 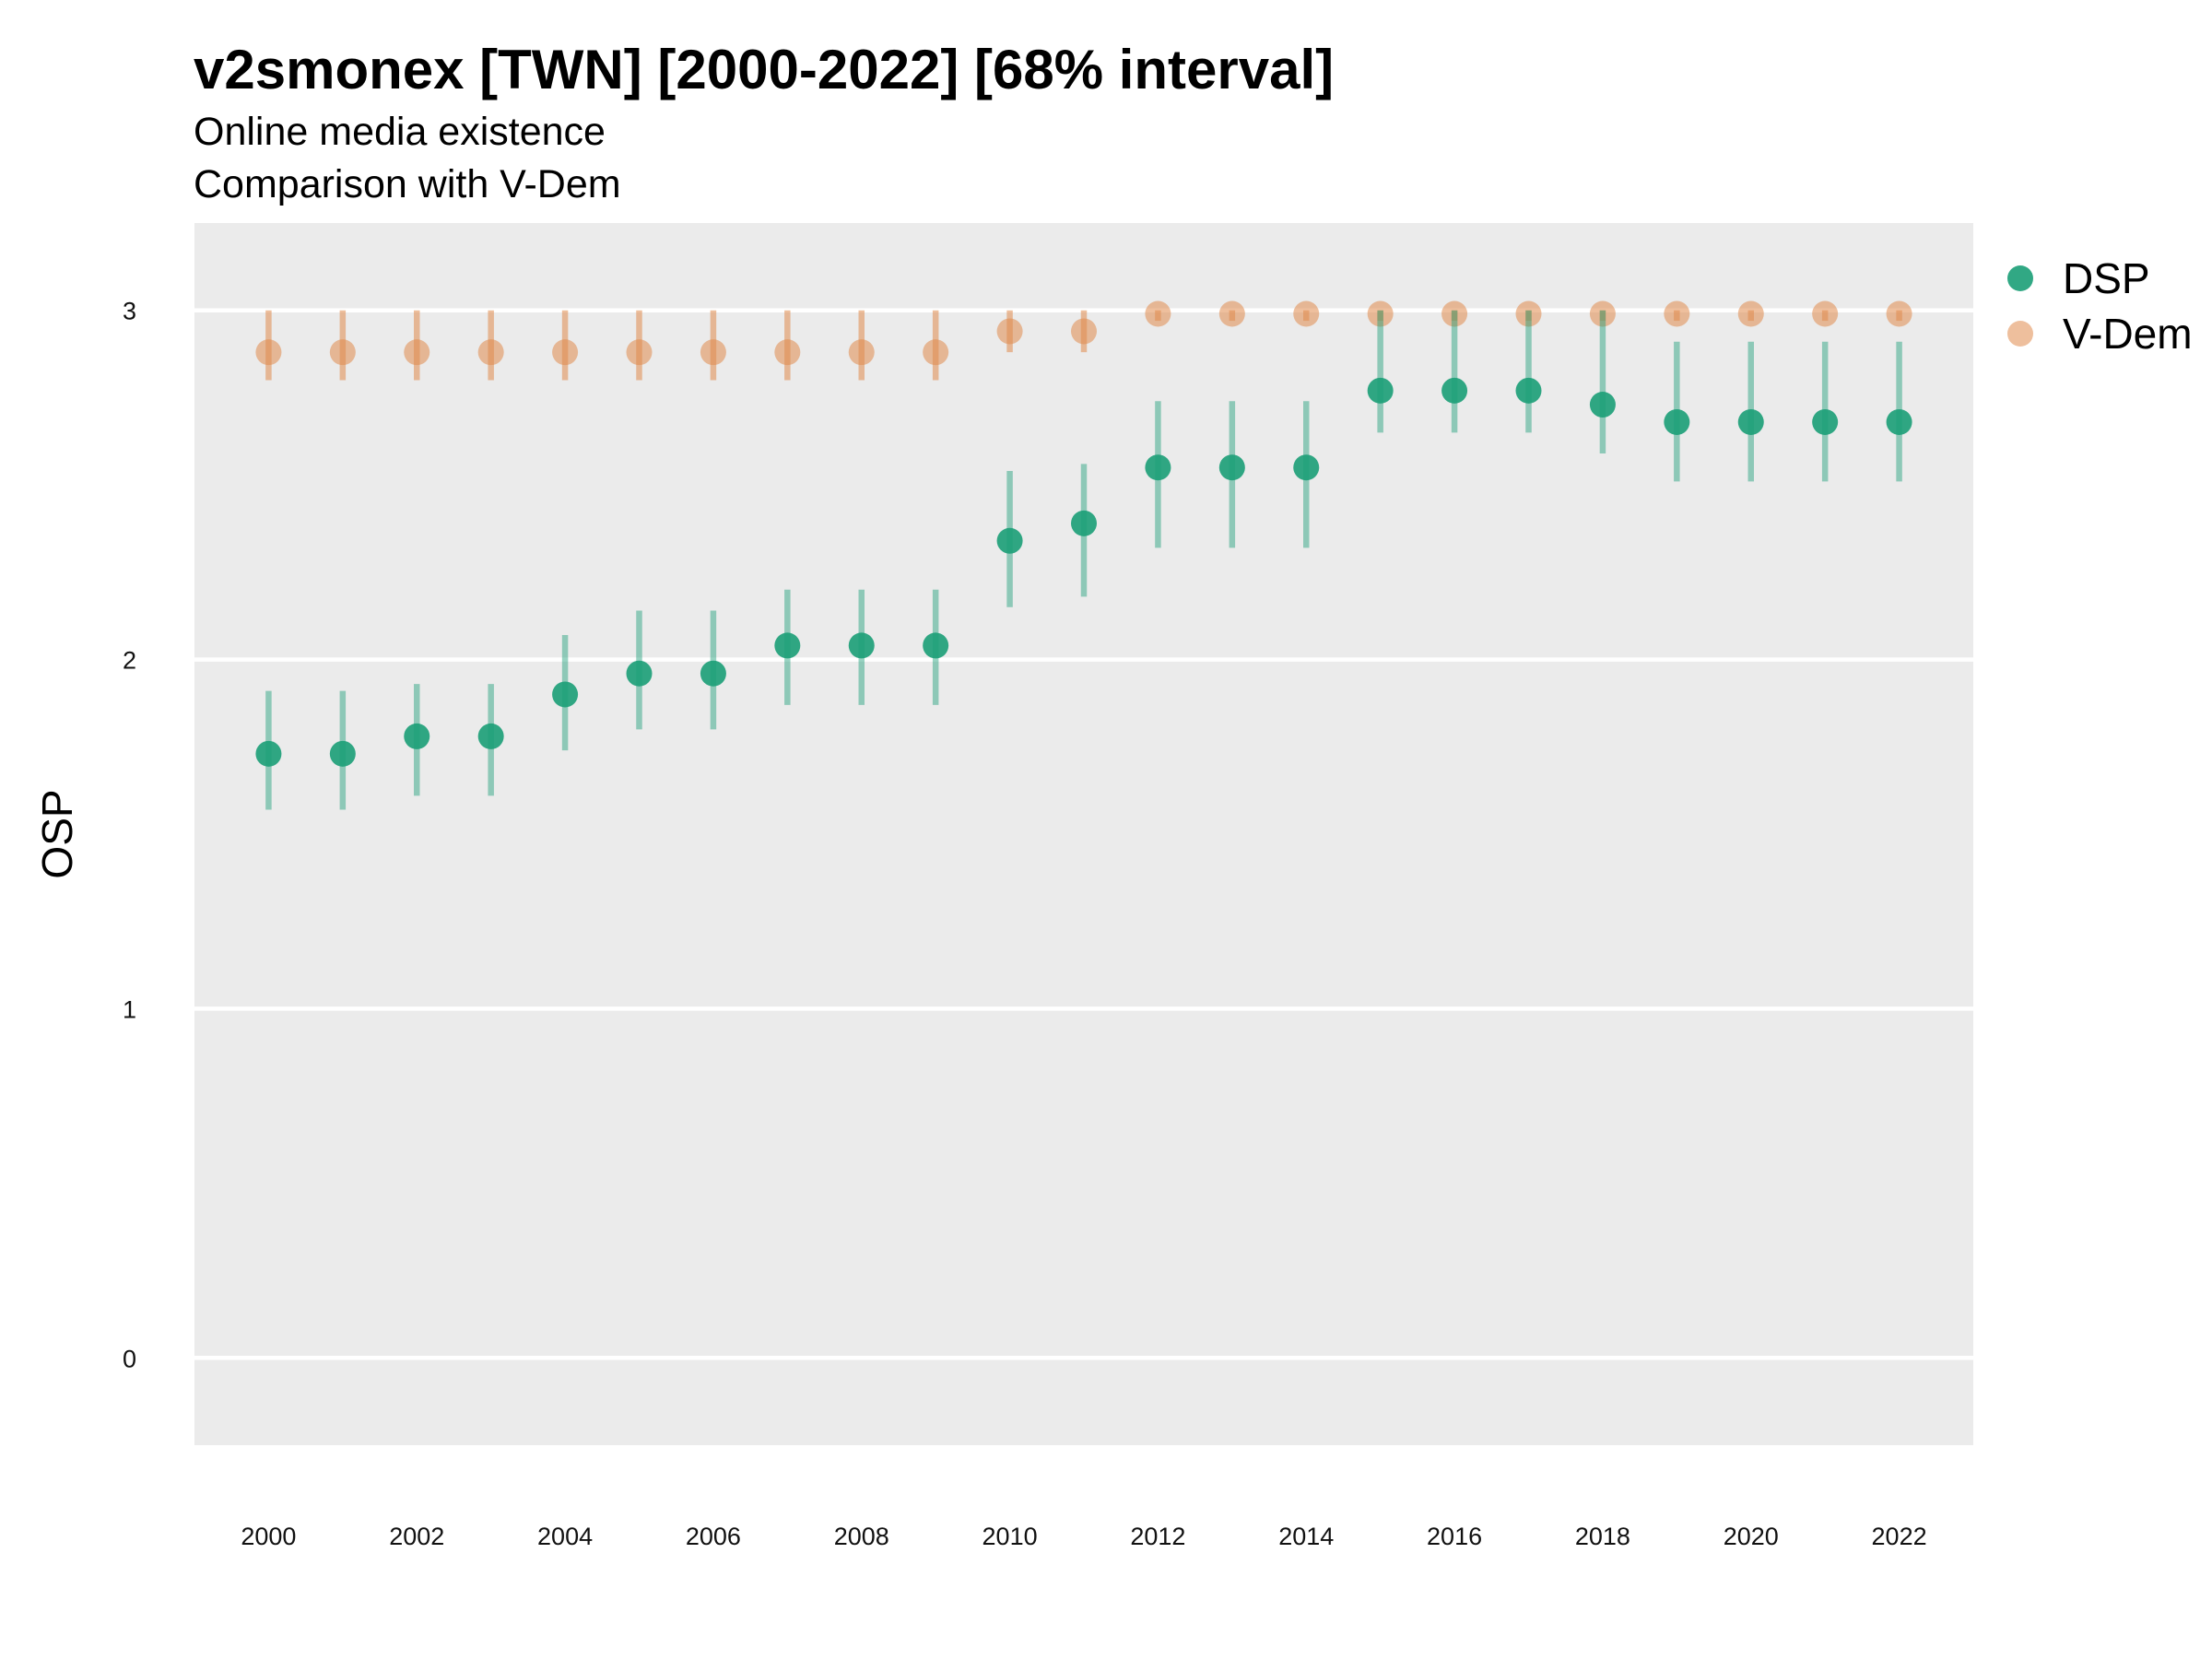 I want to click on legend-dsp-label: DSP, so click(x=2106, y=278).